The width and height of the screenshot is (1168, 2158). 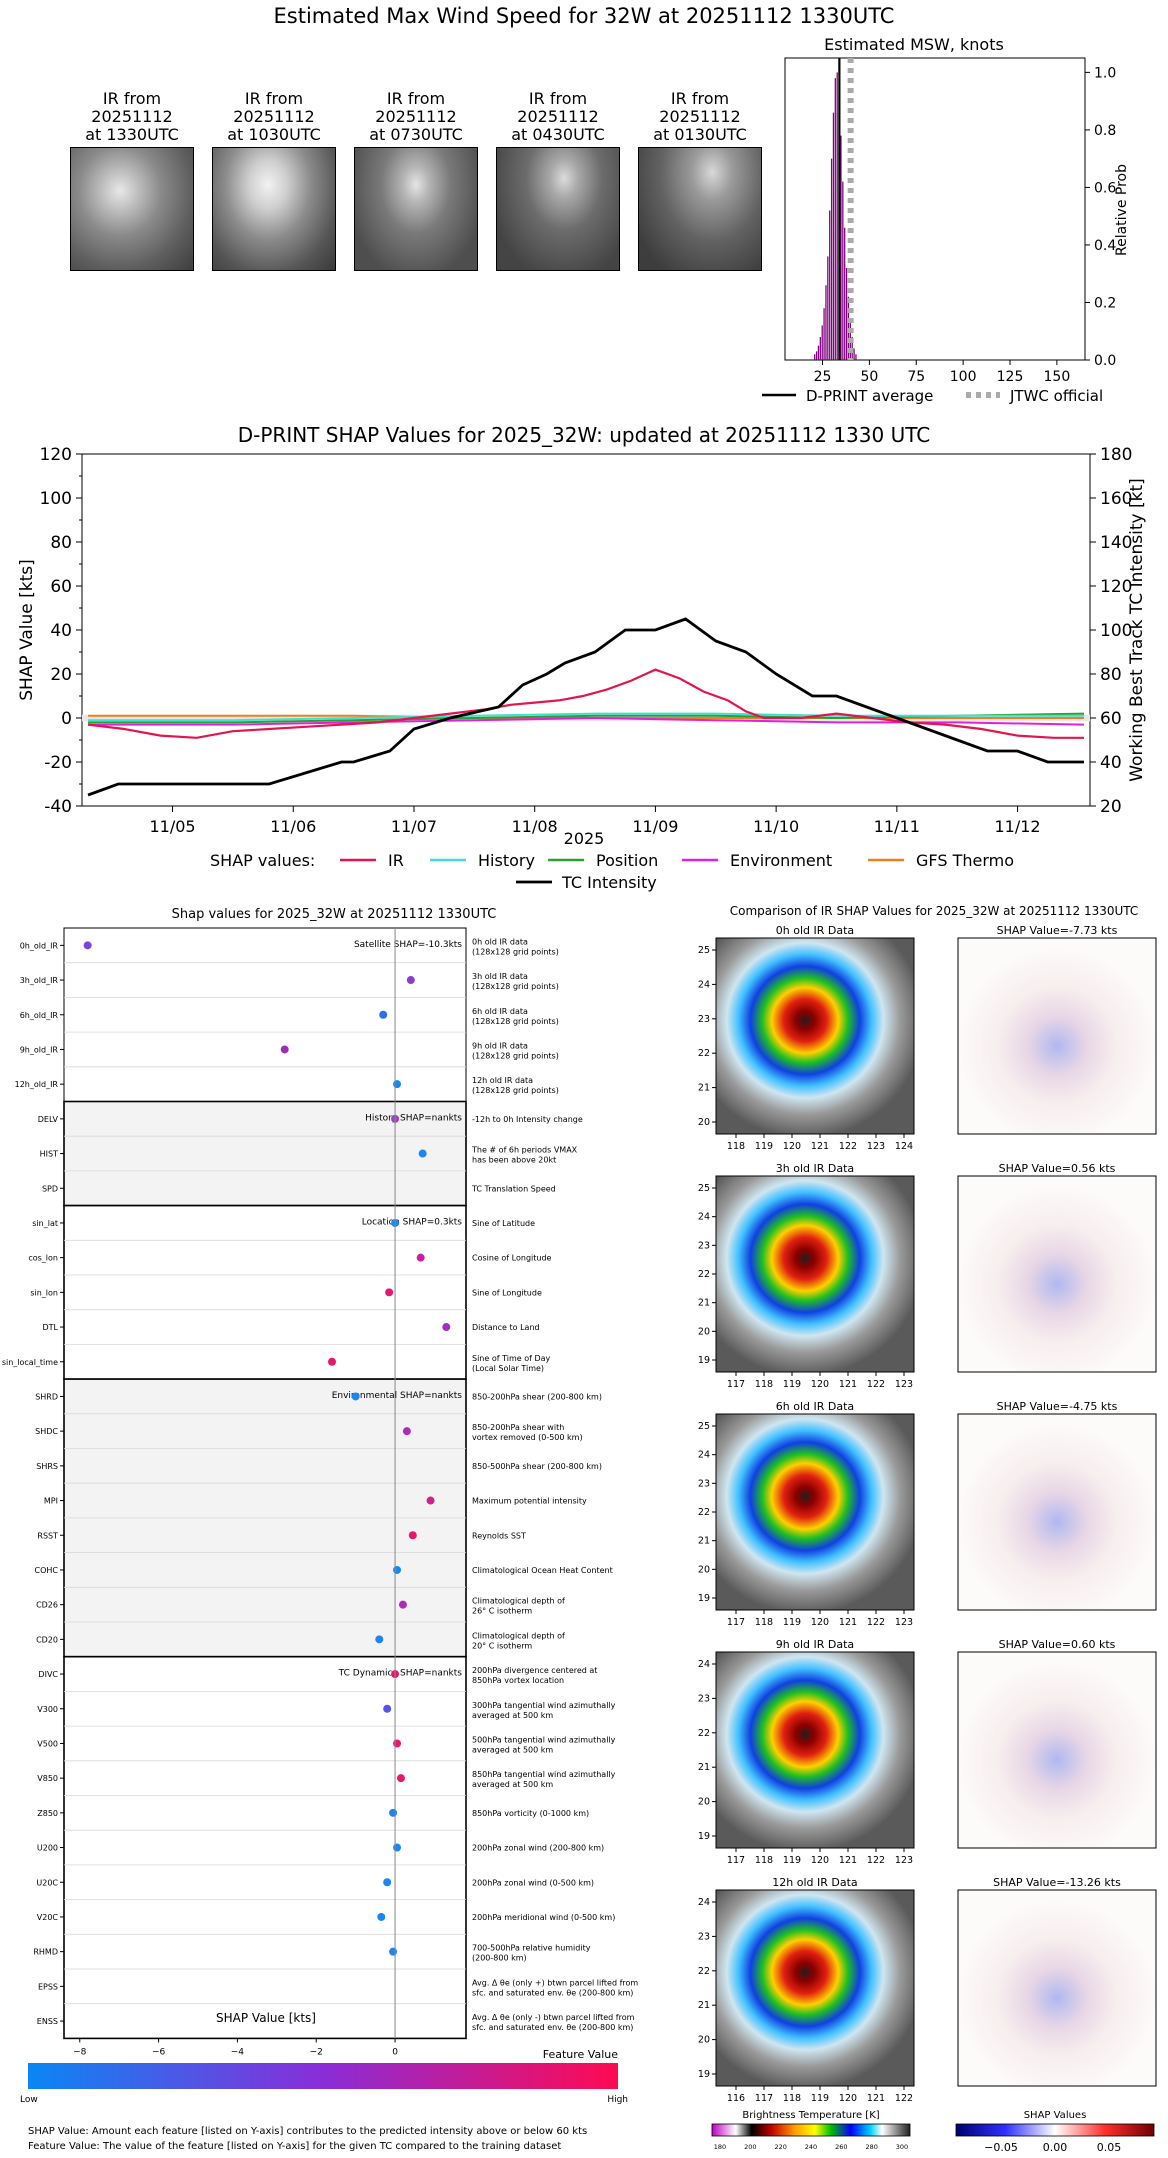 I want to click on ir-caption-line: at 1030UTC, so click(x=274, y=134).